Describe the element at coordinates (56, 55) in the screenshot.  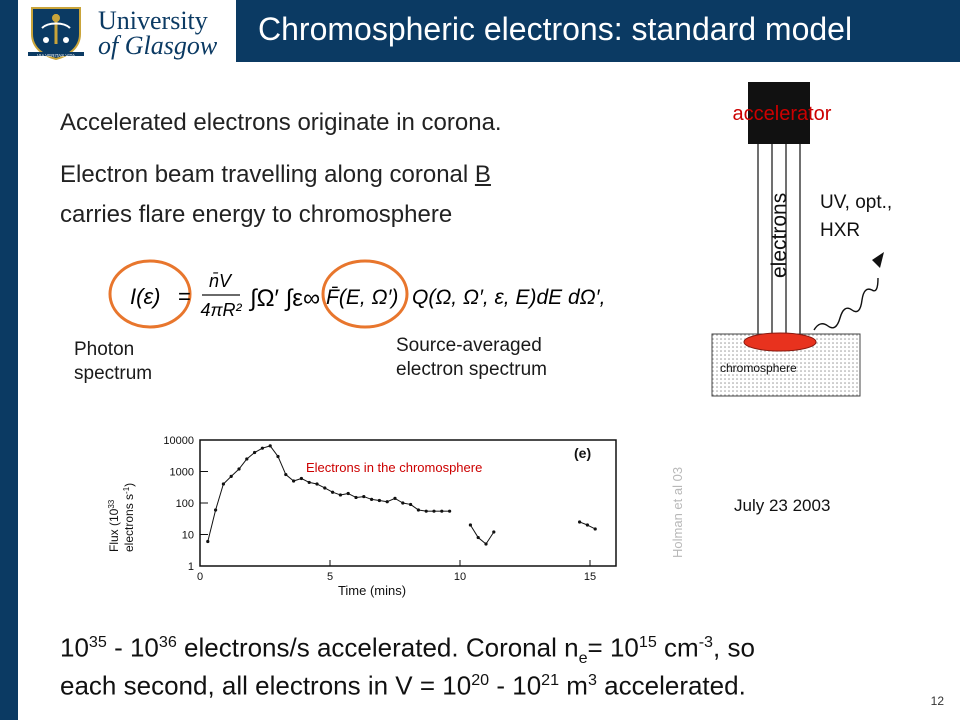
I see `motto-text: VIA VERITAS VITA` at that location.